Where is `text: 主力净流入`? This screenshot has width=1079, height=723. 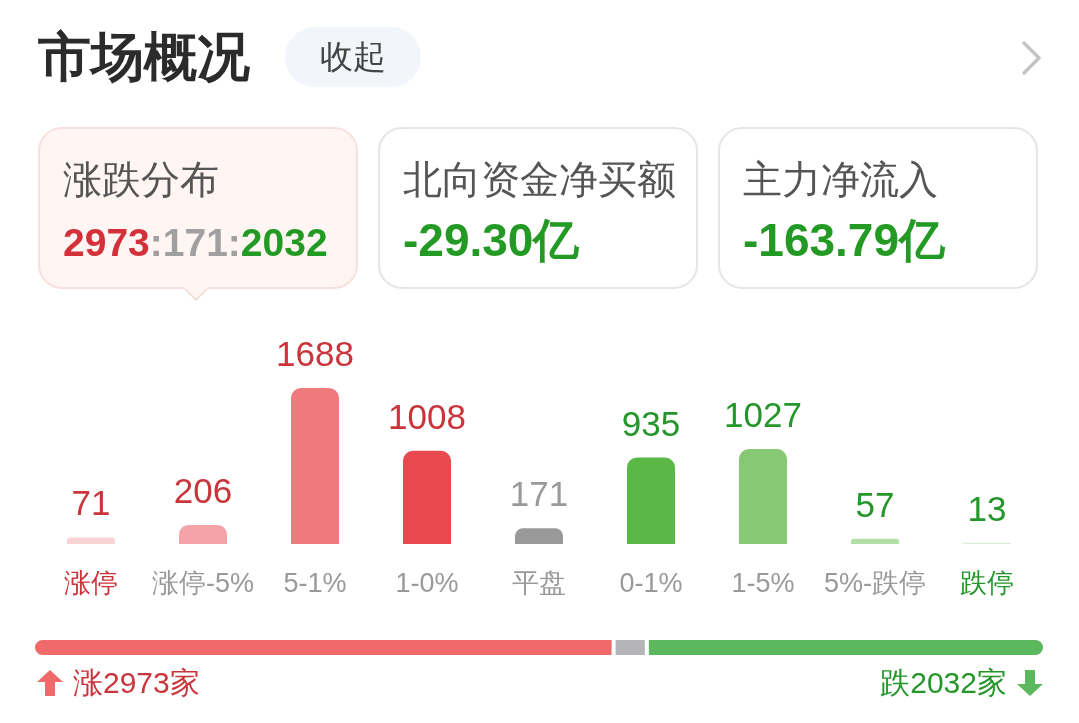 text: 主力净流入 is located at coordinates (840, 179).